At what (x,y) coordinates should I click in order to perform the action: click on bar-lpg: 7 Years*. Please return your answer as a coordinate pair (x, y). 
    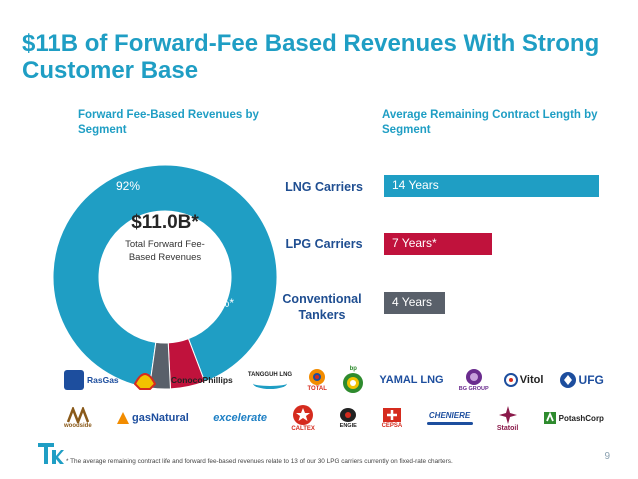
    Looking at the image, I should click on (438, 244).